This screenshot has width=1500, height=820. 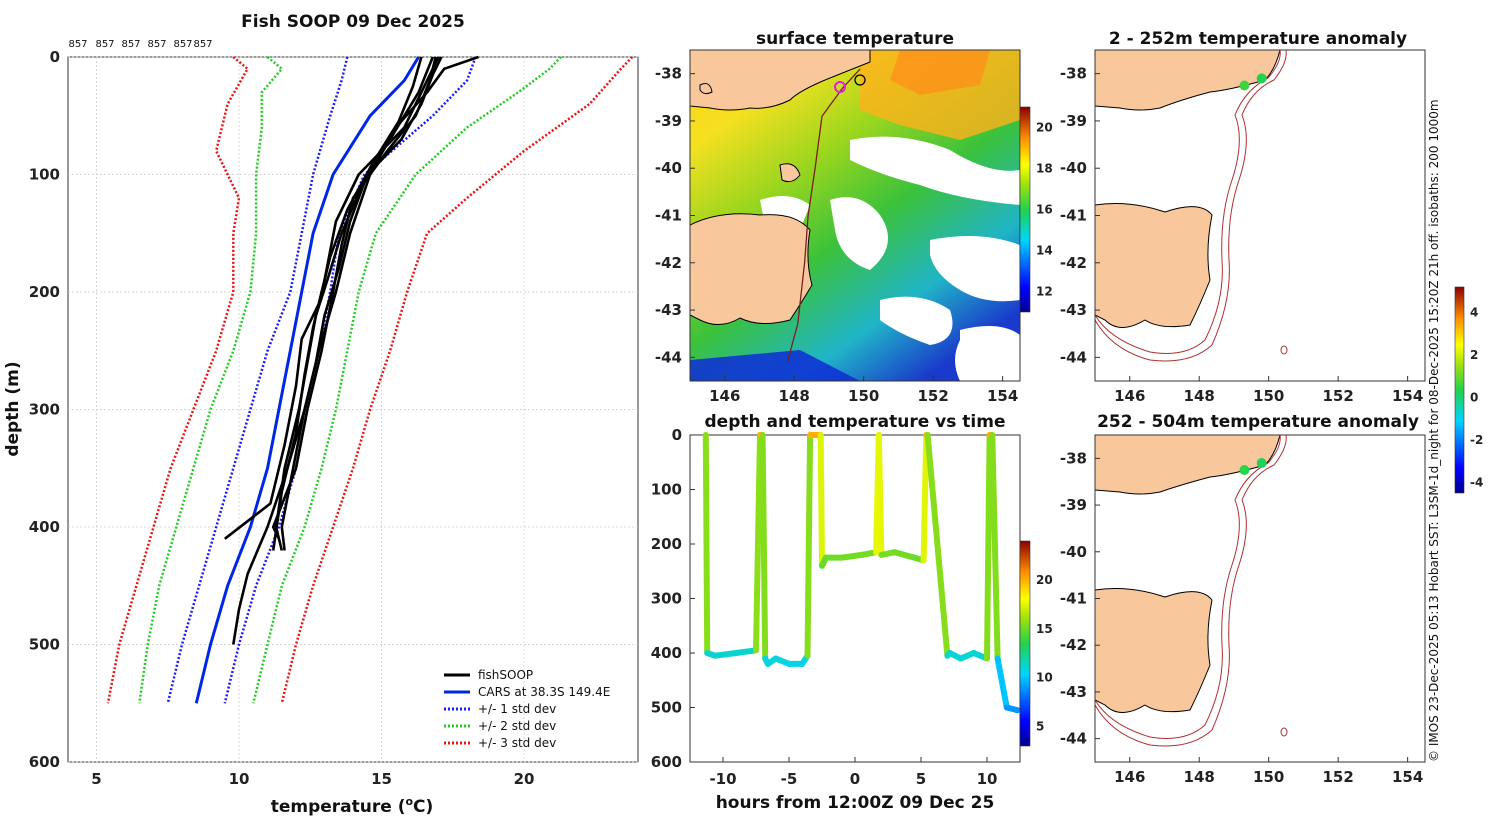 What do you see at coordinates (381, 779) in the screenshot?
I see `x-tick-label: 15` at bounding box center [381, 779].